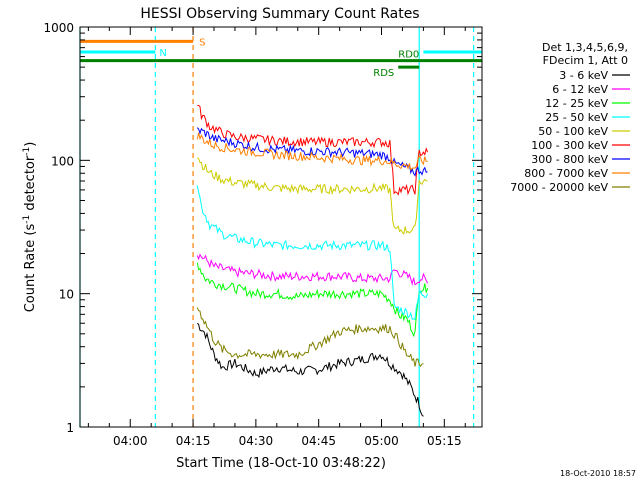  What do you see at coordinates (58, 28) in the screenshot?
I see `y-tick-label-3: 1000` at bounding box center [58, 28].